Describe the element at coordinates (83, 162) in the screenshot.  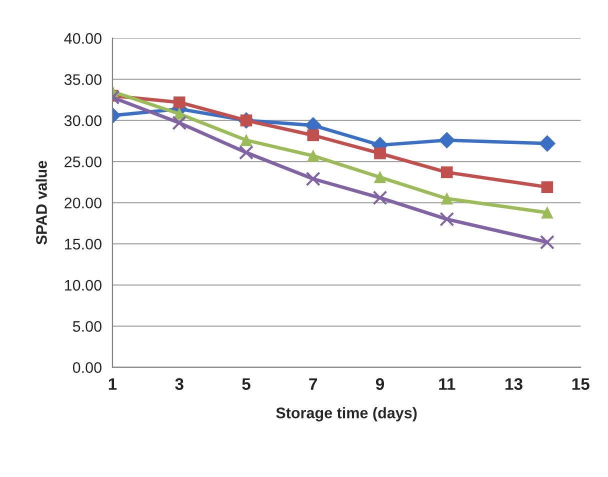
I see `y-tick-label: 25.00` at that location.